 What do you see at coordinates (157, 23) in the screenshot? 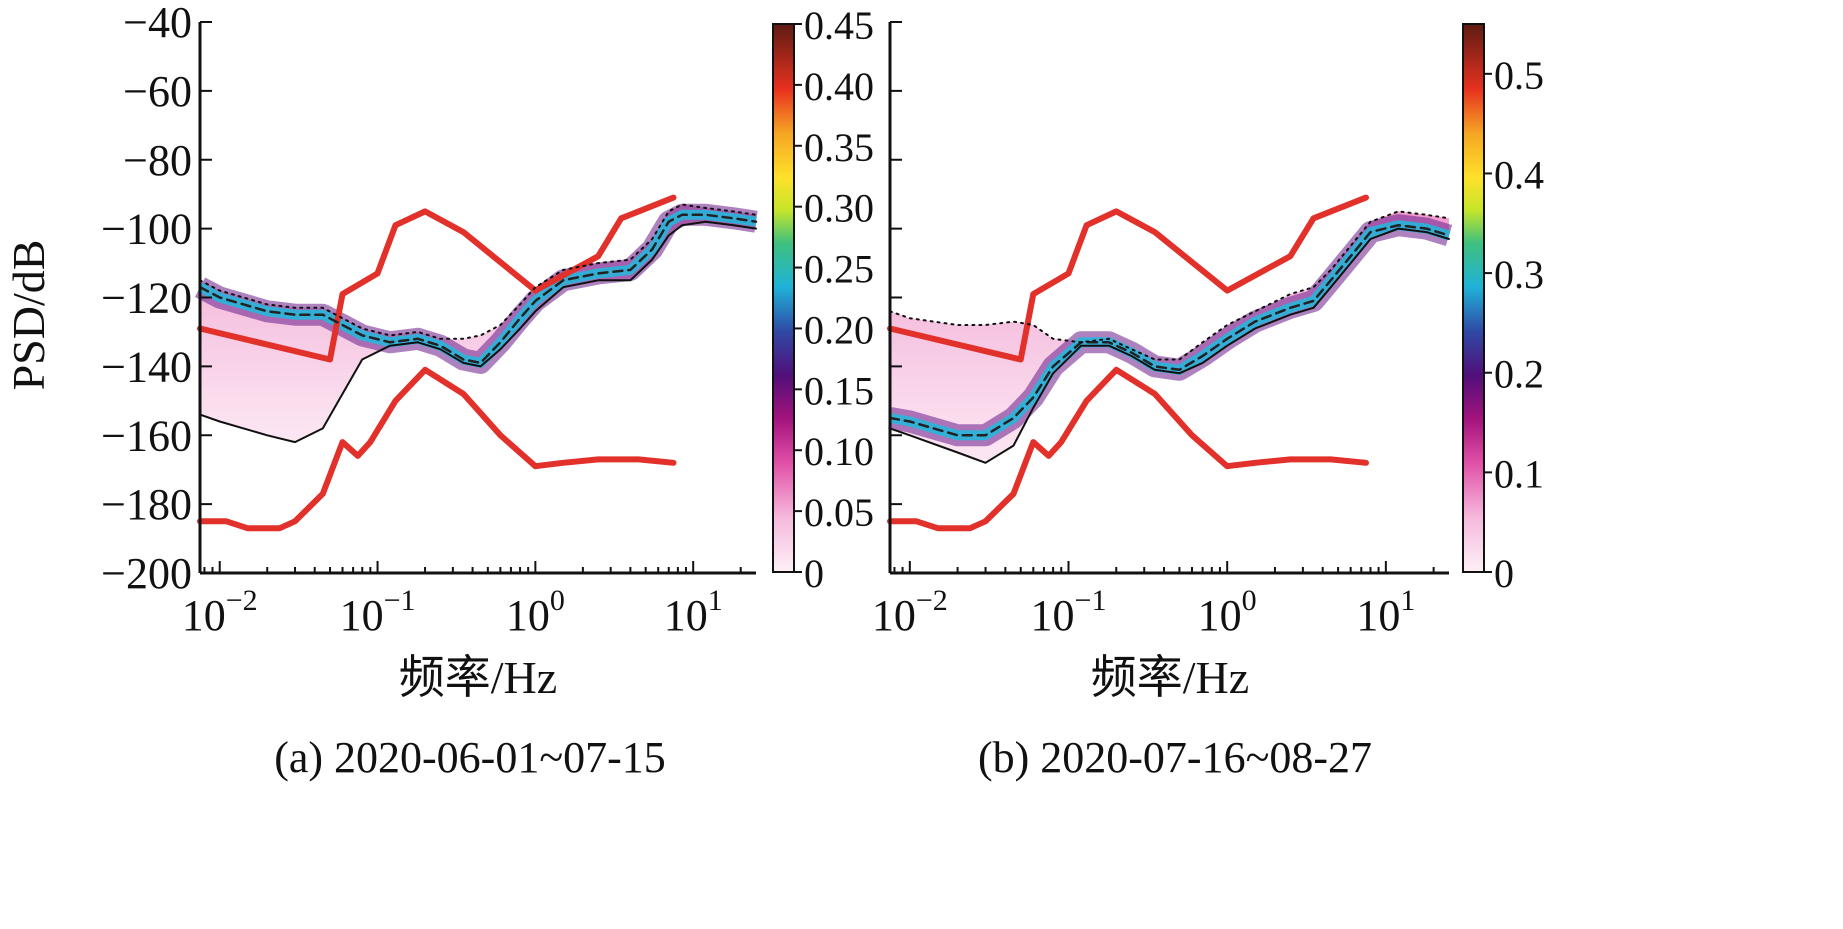
I see `y-tick-label: −40` at bounding box center [157, 23].